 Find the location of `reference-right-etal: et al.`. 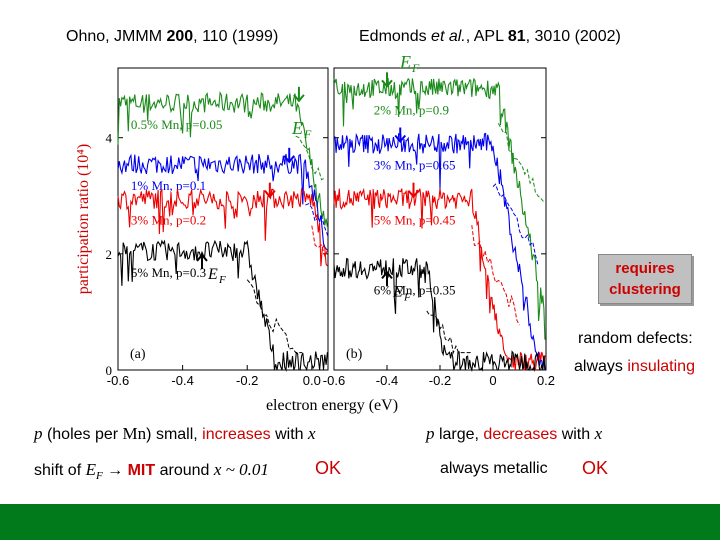

reference-right-etal: et al. is located at coordinates (448, 36).